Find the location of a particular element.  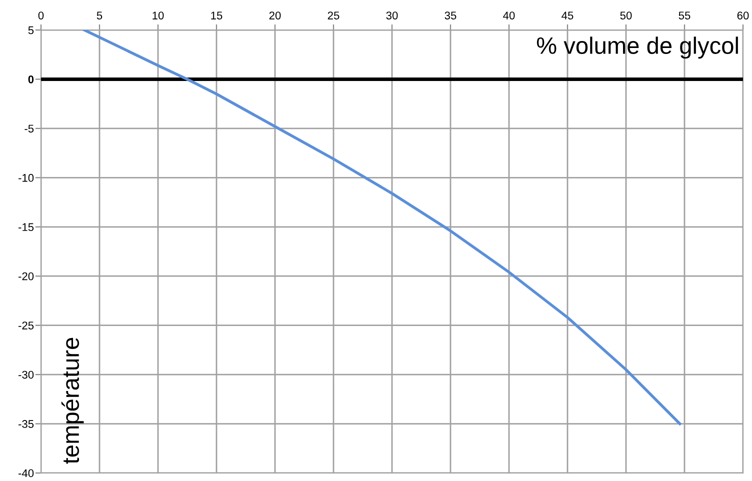

x-tick-label: 5 is located at coordinates (99, 16).